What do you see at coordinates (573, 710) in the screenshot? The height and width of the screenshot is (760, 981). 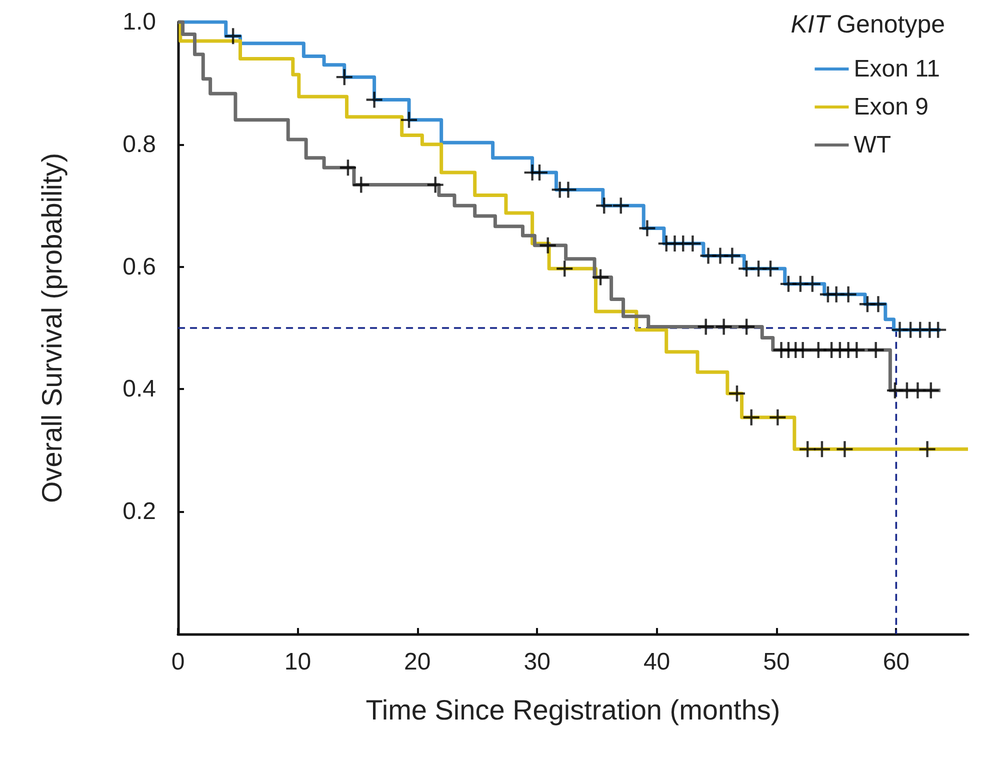 I see `x-axis-title: Time Since Registration (months)` at bounding box center [573, 710].